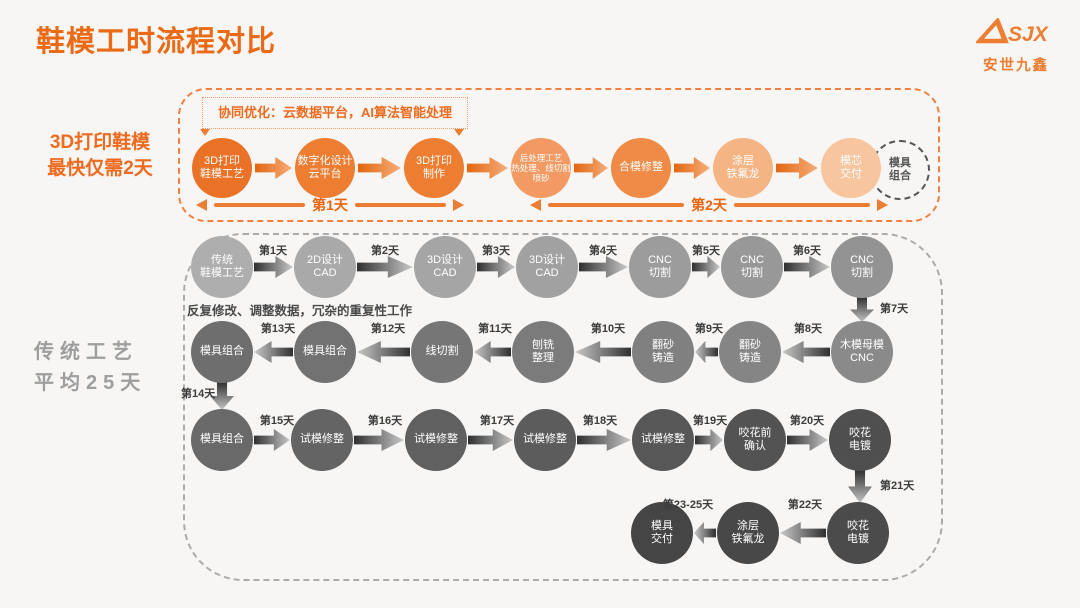 This screenshot has width=1080, height=608. What do you see at coordinates (706, 251) in the screenshot?
I see `day-label: 第5天` at bounding box center [706, 251].